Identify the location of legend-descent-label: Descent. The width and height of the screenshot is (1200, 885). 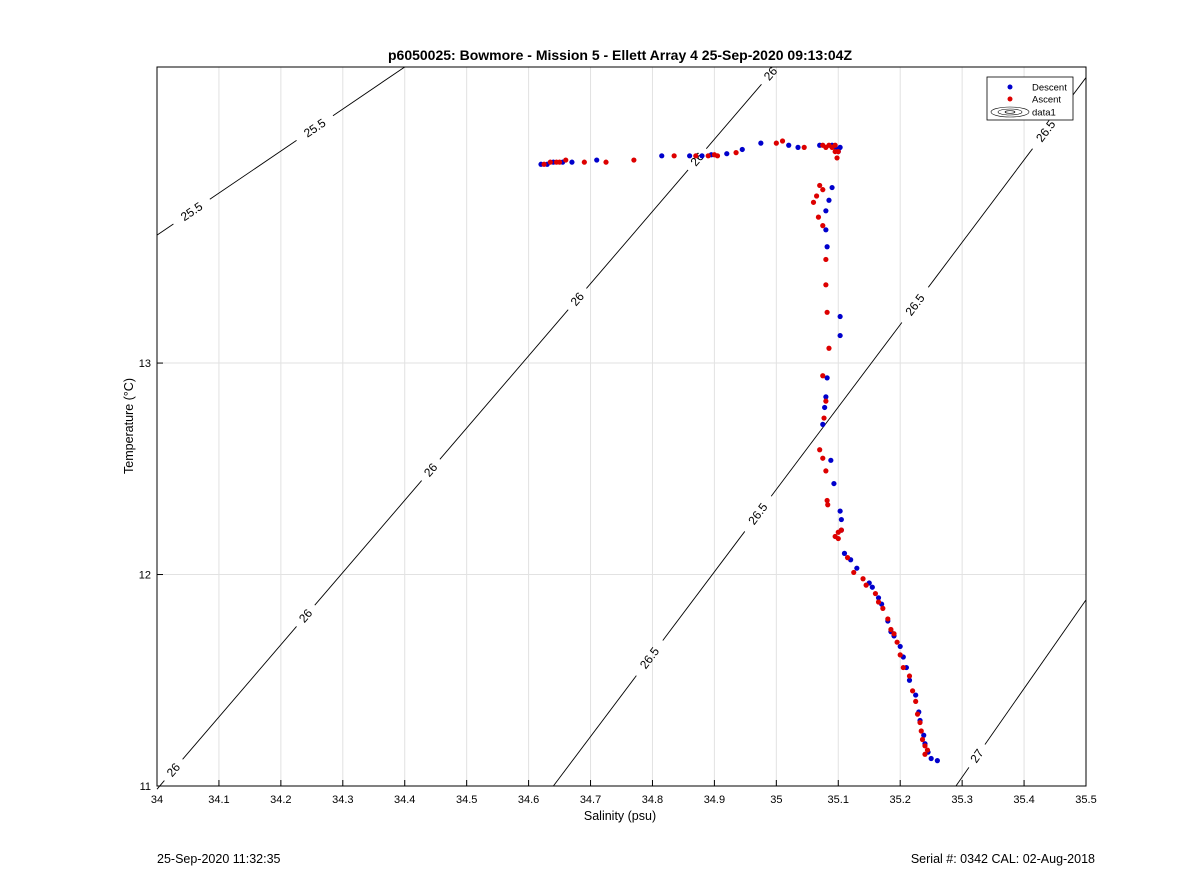
(1049, 88).